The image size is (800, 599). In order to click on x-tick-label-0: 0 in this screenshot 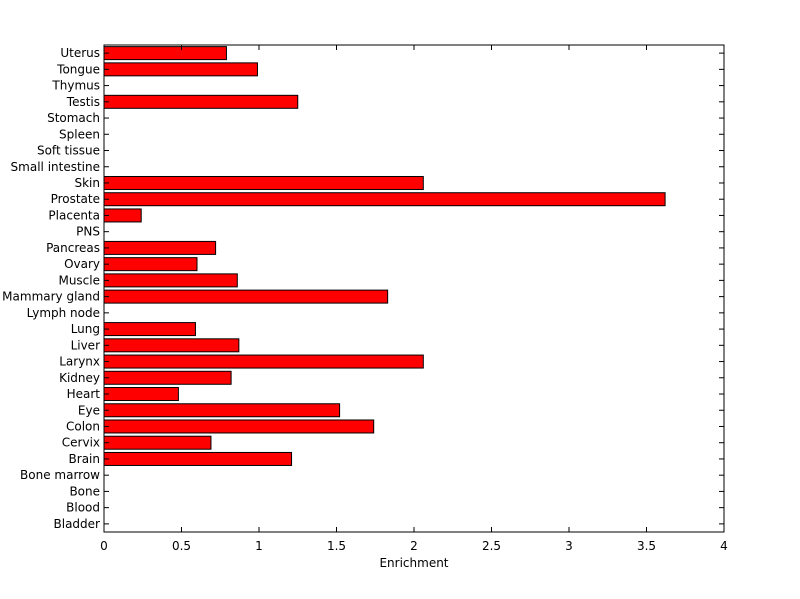, I will do `click(104, 546)`.